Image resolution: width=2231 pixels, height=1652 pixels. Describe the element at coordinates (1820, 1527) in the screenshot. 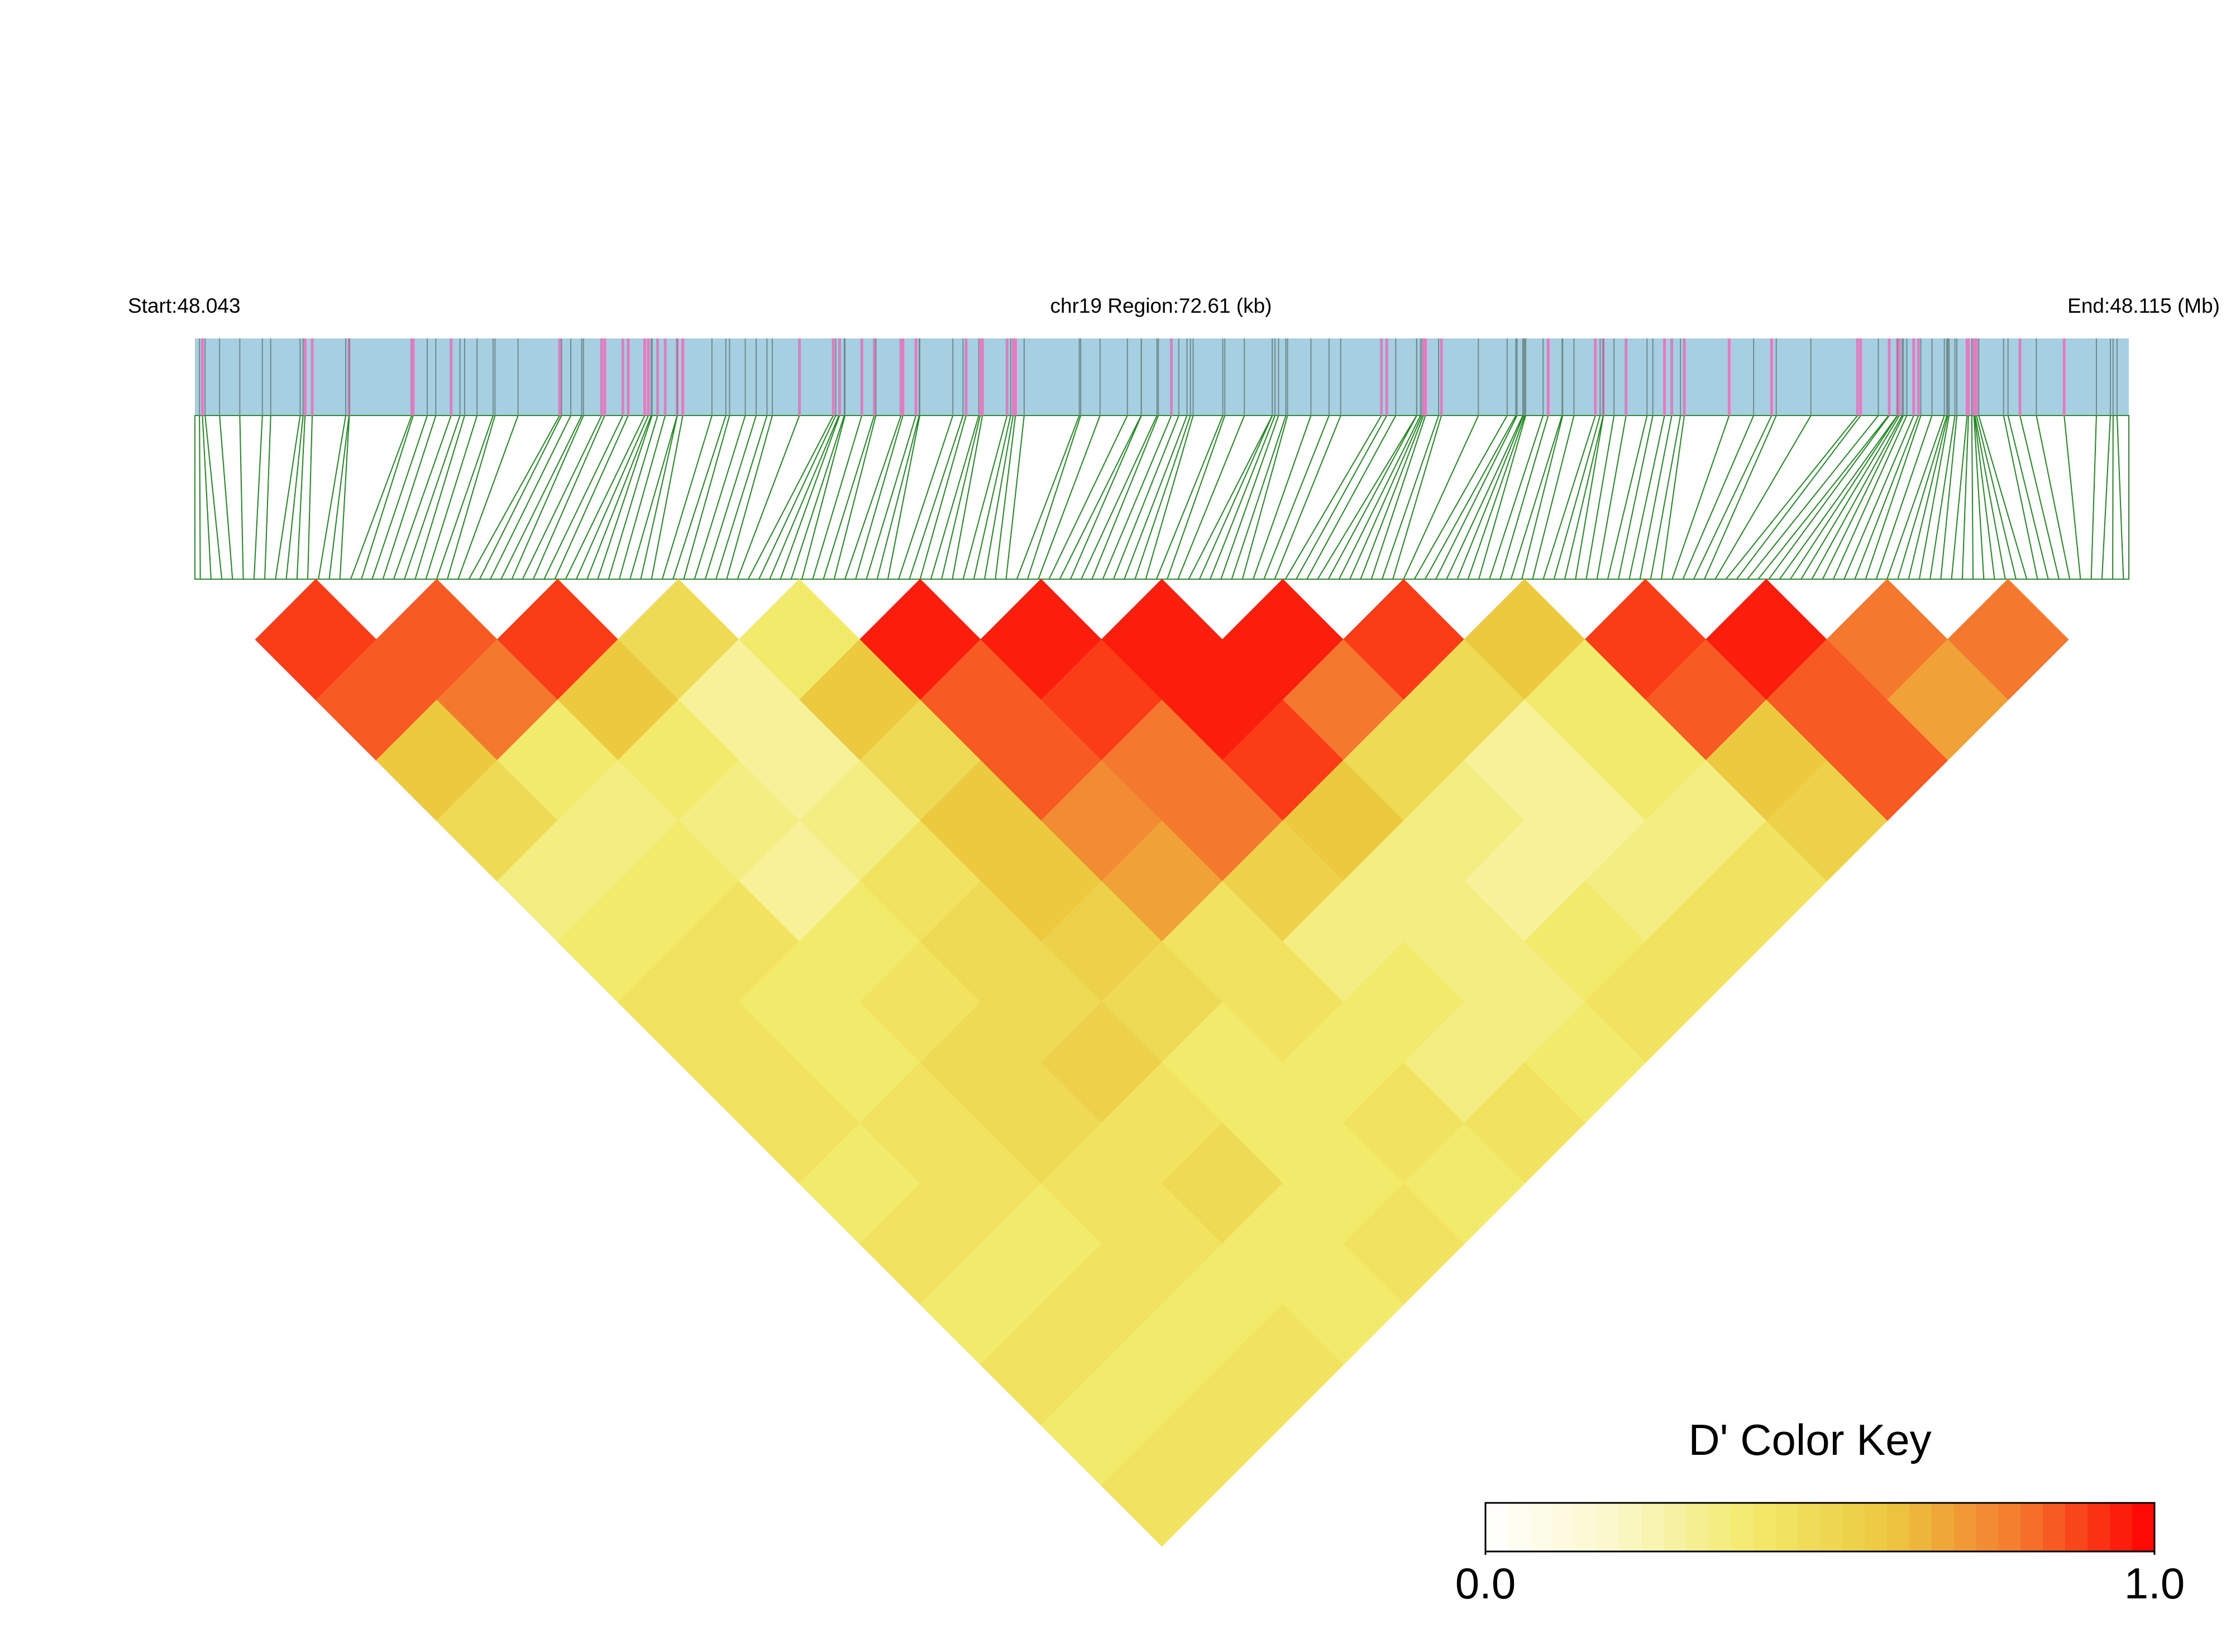

I see `key-frame` at that location.